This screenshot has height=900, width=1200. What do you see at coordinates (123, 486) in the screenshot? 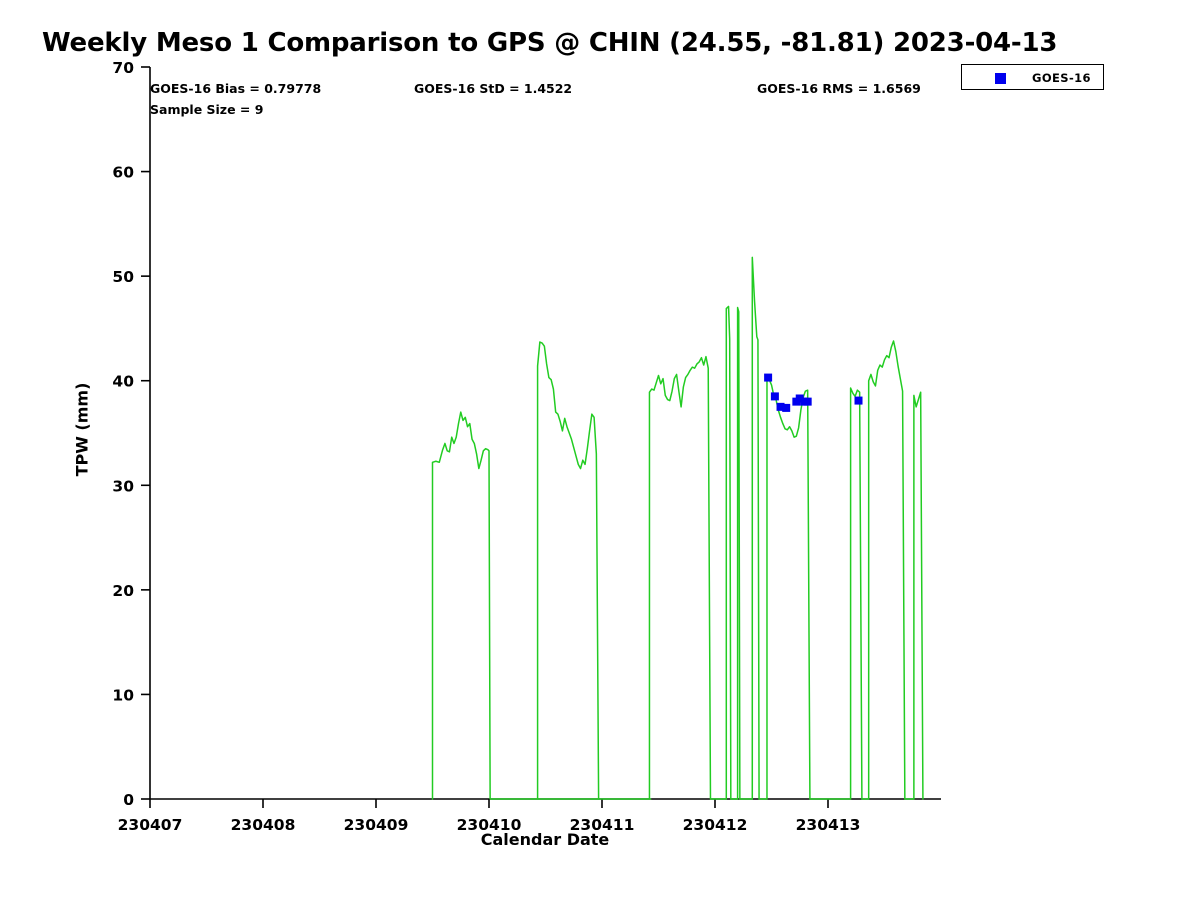
I see `y-tick-label: 30` at bounding box center [123, 486].